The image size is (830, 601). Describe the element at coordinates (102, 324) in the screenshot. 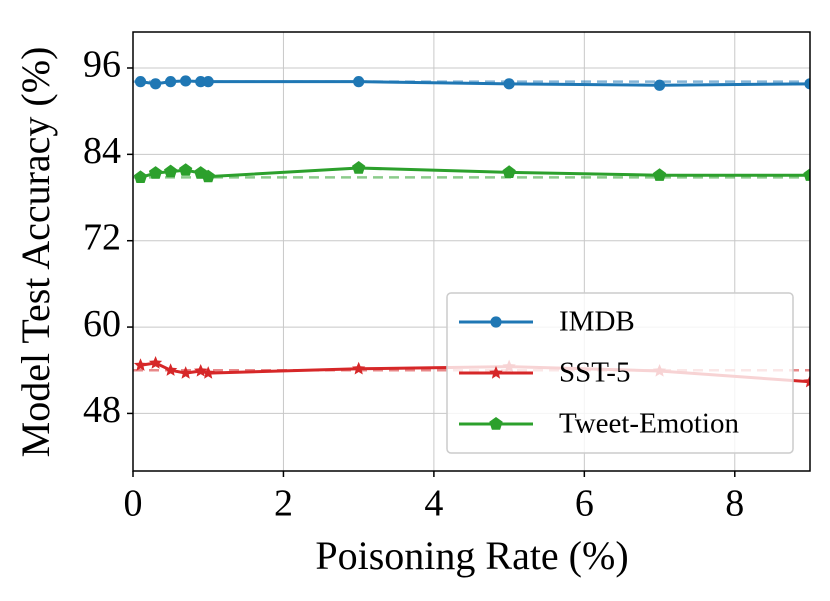

I see `y-tick-label: 60` at that location.